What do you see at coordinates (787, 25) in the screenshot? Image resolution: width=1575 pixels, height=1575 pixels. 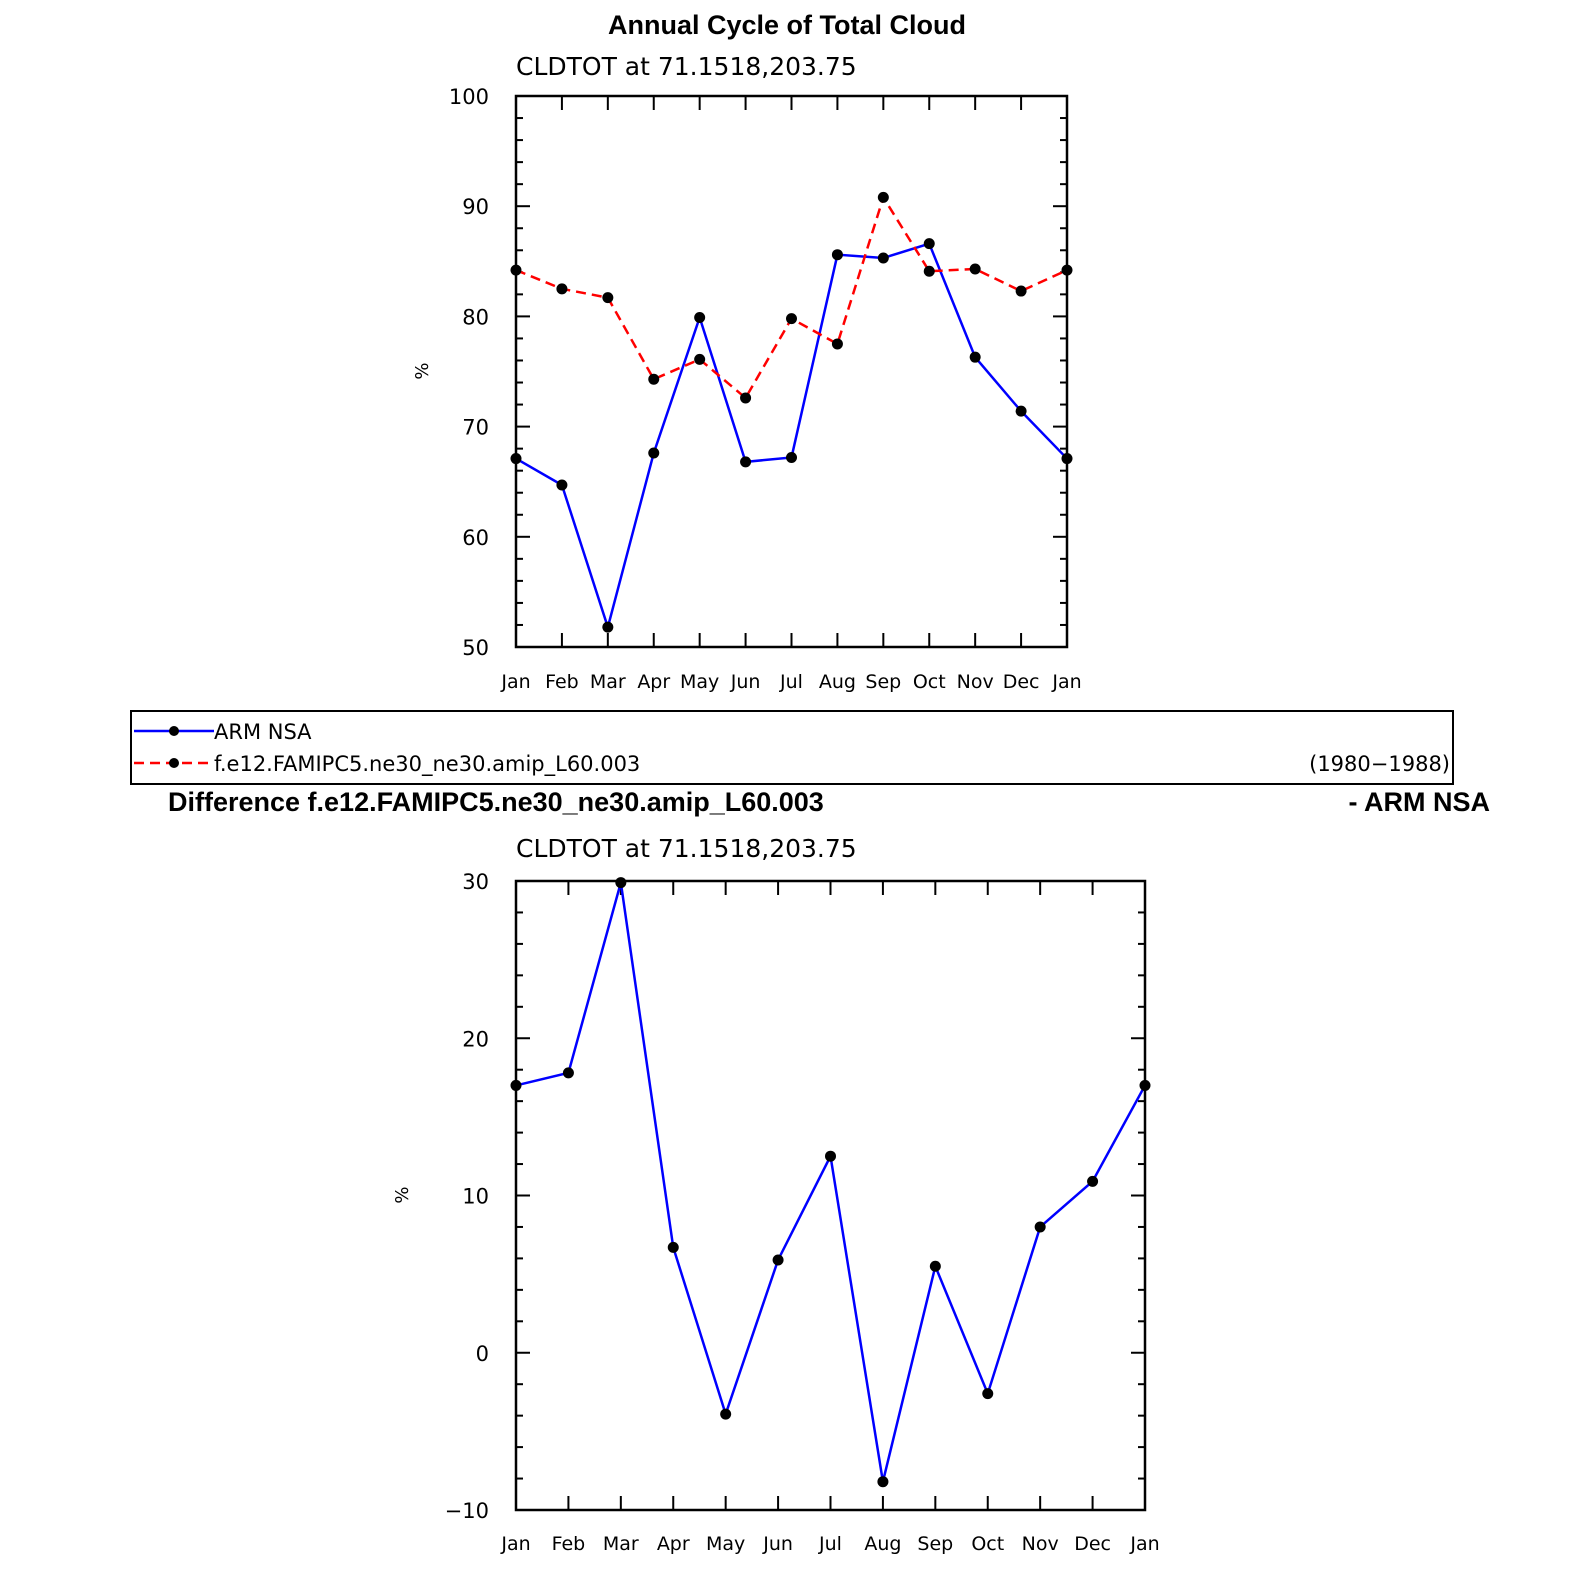 I see `chart-1-title: Annual Cycle of Total Cloud` at bounding box center [787, 25].